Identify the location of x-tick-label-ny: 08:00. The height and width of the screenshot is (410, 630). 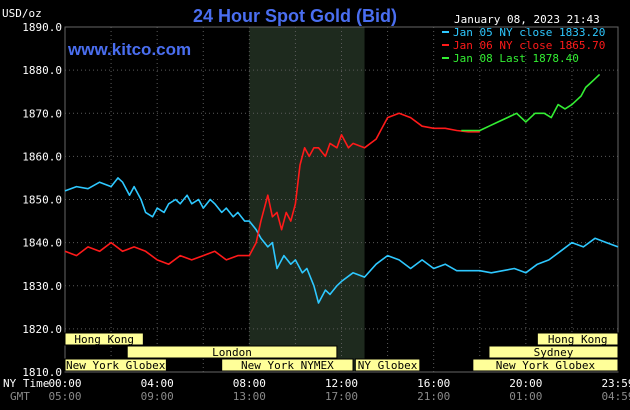
(249, 383).